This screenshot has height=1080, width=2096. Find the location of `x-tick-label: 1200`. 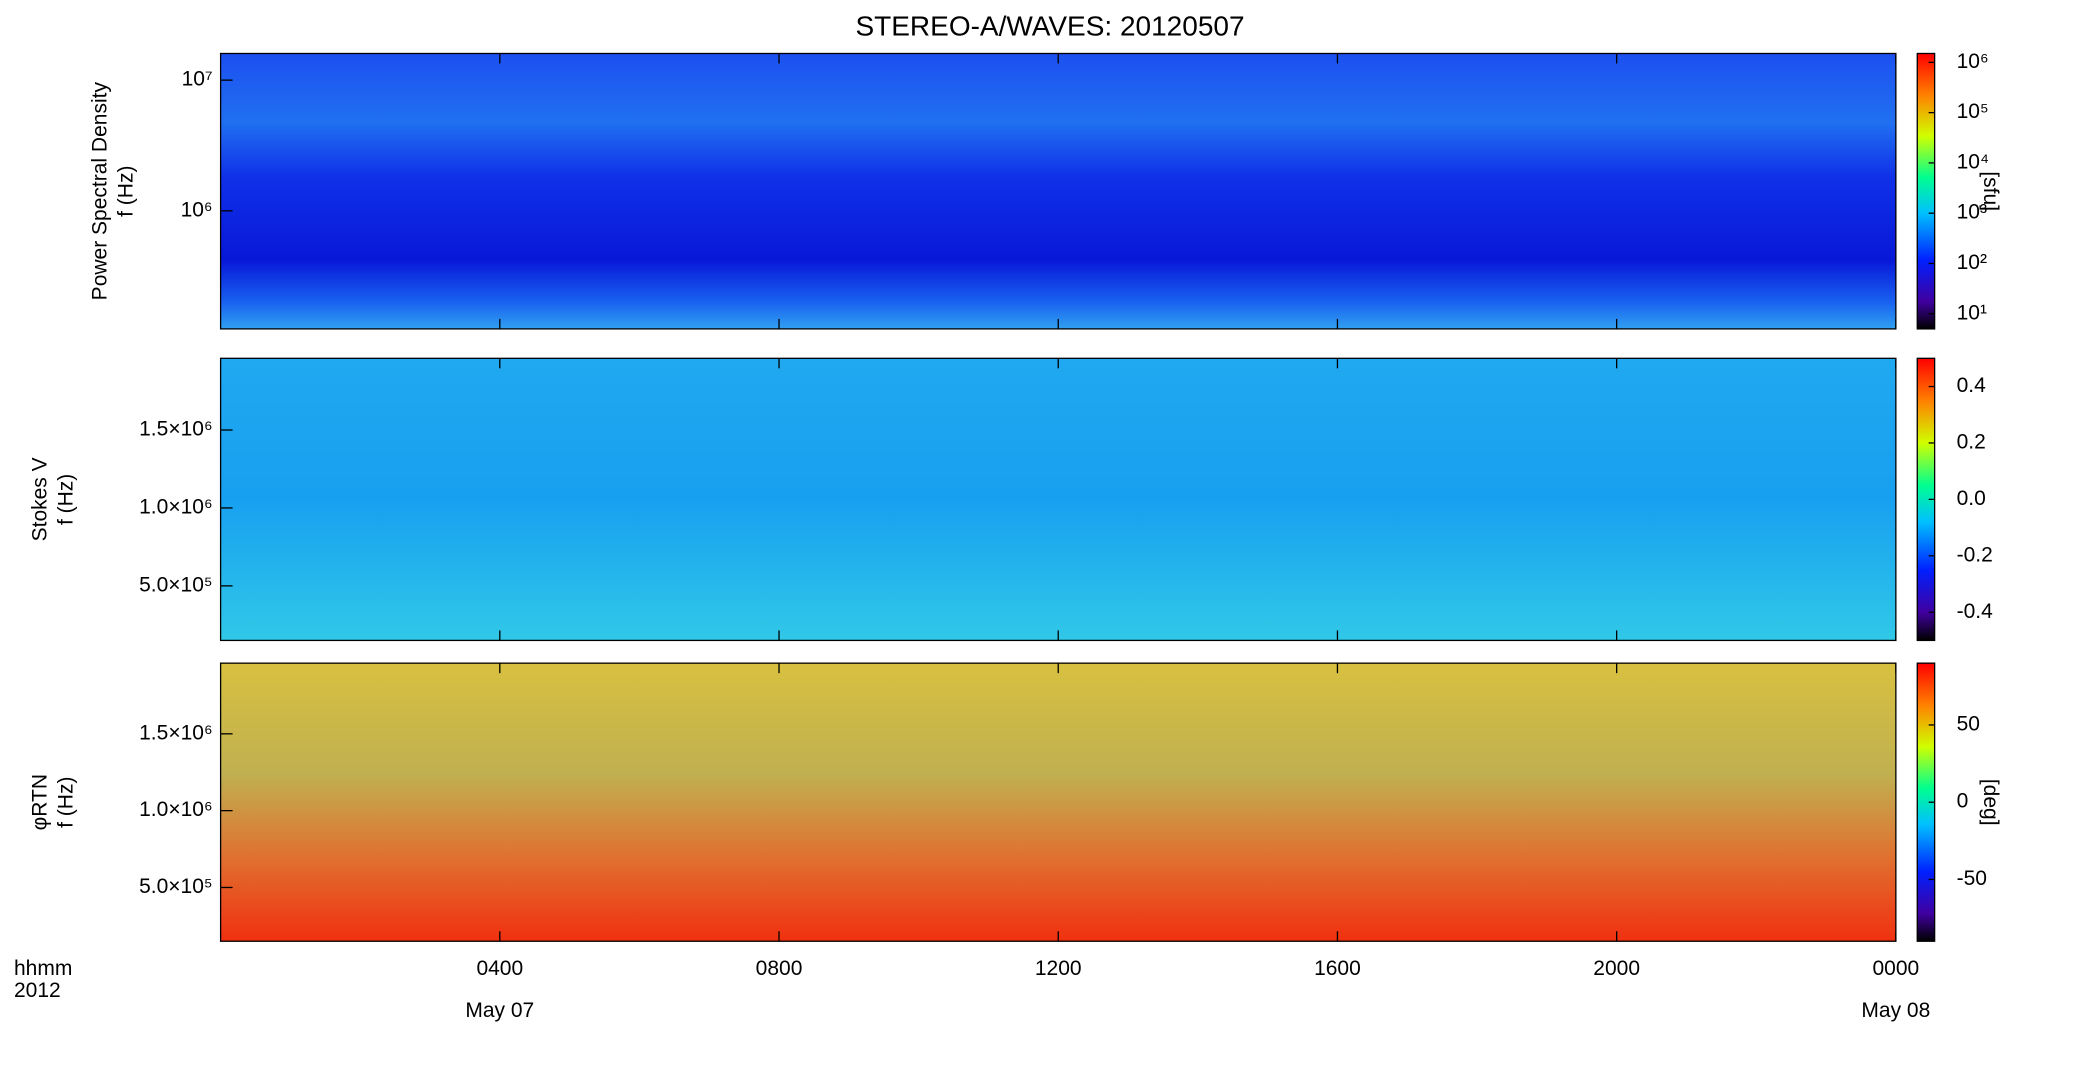

x-tick-label: 1200 is located at coordinates (1058, 968).